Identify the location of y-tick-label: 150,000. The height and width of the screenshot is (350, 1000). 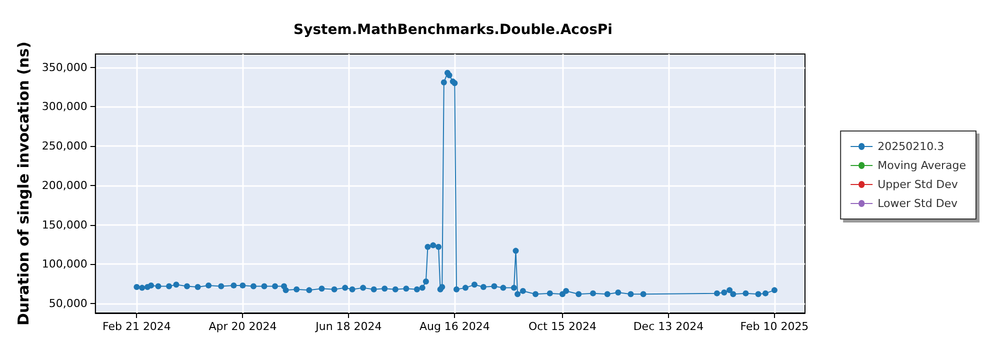
(65, 225).